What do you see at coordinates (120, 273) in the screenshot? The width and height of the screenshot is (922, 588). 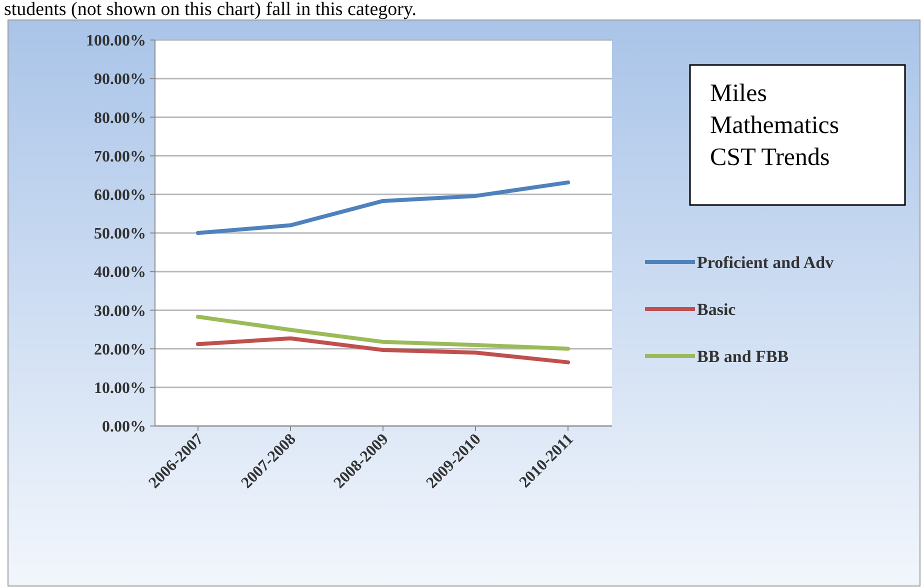 I see `y-tick-label: 40.00%` at bounding box center [120, 273].